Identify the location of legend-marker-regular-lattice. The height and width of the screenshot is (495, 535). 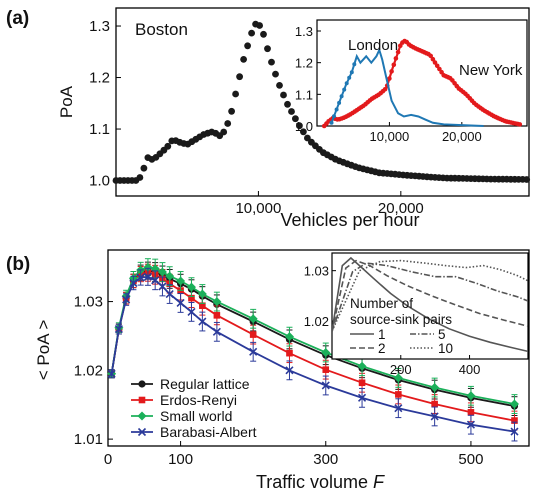
(142, 384).